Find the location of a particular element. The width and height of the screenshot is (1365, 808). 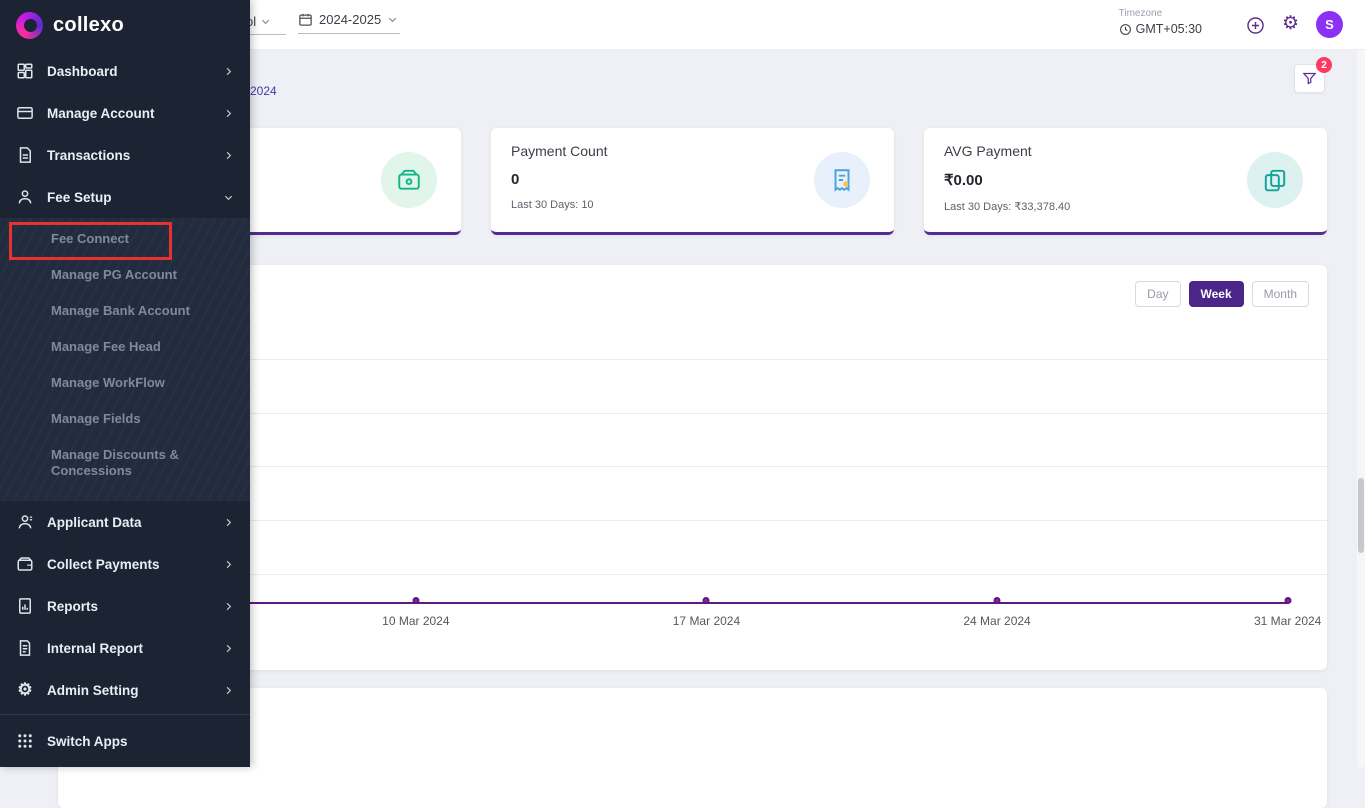

x-axis-label: 10 Mar 2024 is located at coordinates (416, 621).